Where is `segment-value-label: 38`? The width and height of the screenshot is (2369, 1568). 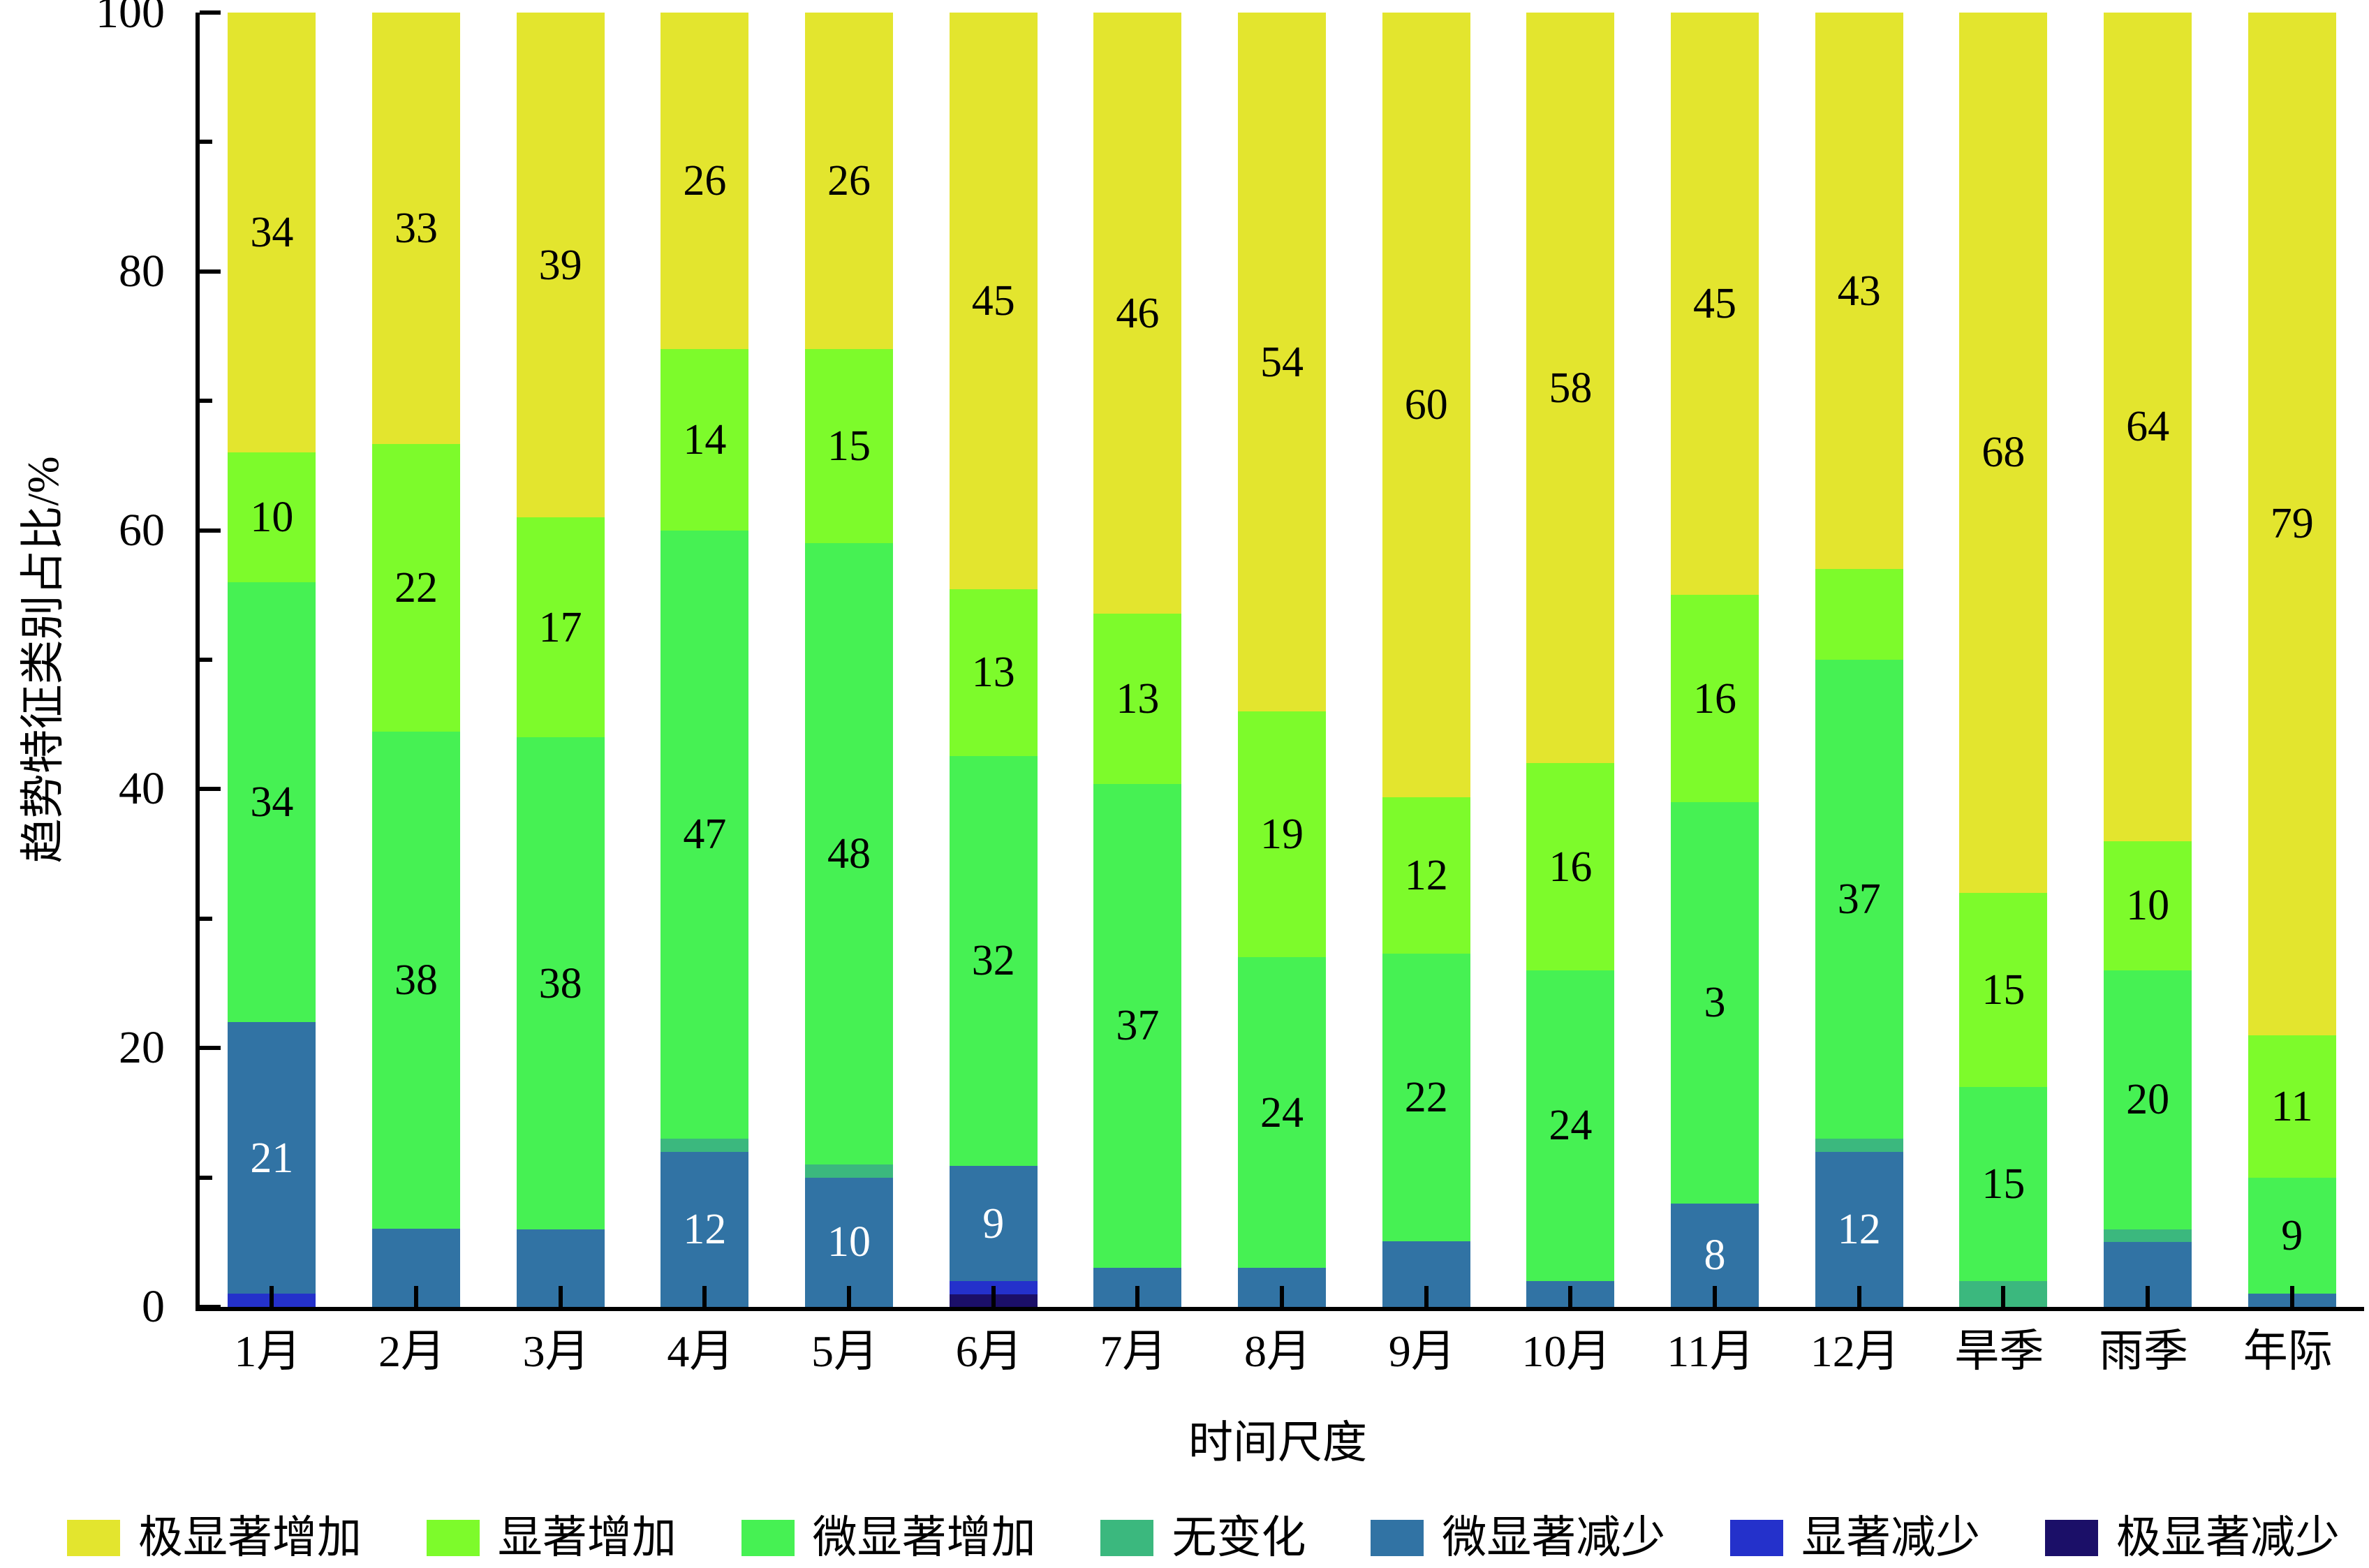
segment-value-label: 38 is located at coordinates (416, 980).